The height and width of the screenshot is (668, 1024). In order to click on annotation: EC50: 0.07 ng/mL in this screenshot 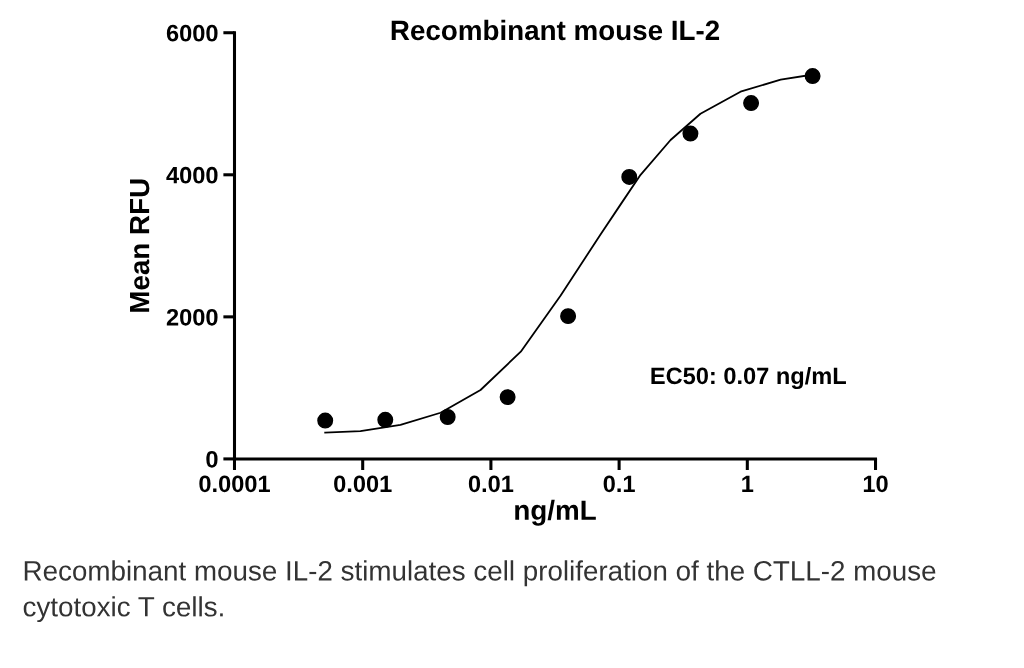, I will do `click(748, 377)`.